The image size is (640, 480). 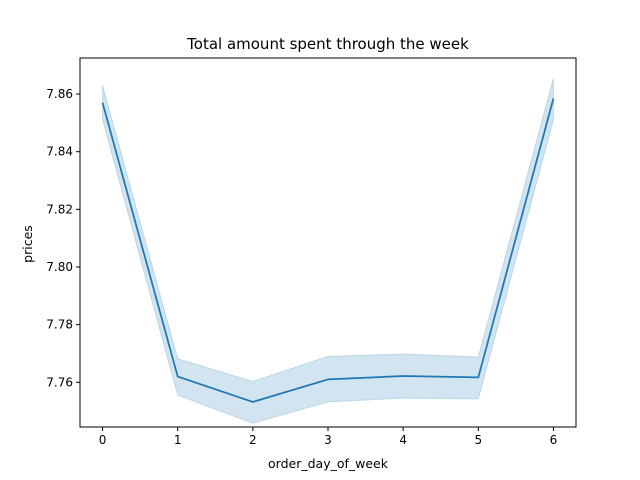 I want to click on y-axis-label: prices, so click(x=27, y=244).